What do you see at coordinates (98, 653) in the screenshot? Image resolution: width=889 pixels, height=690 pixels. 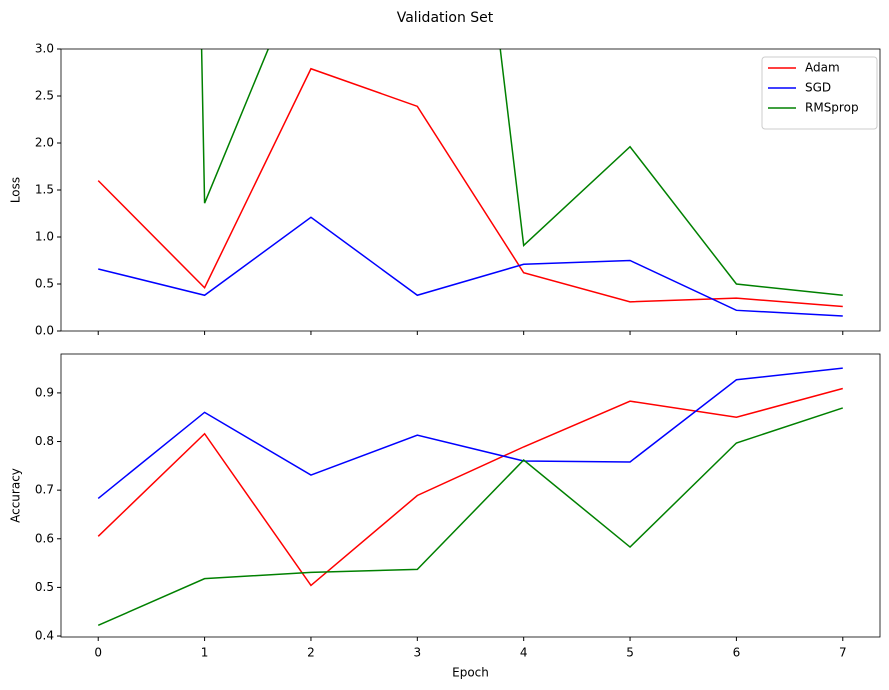 I see `x-tick-label: 0` at bounding box center [98, 653].